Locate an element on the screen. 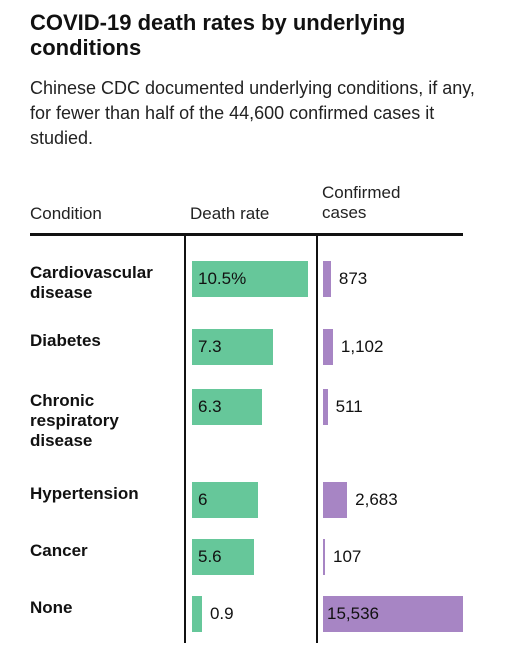  confirmed-cases-value: 107 is located at coordinates (347, 556).